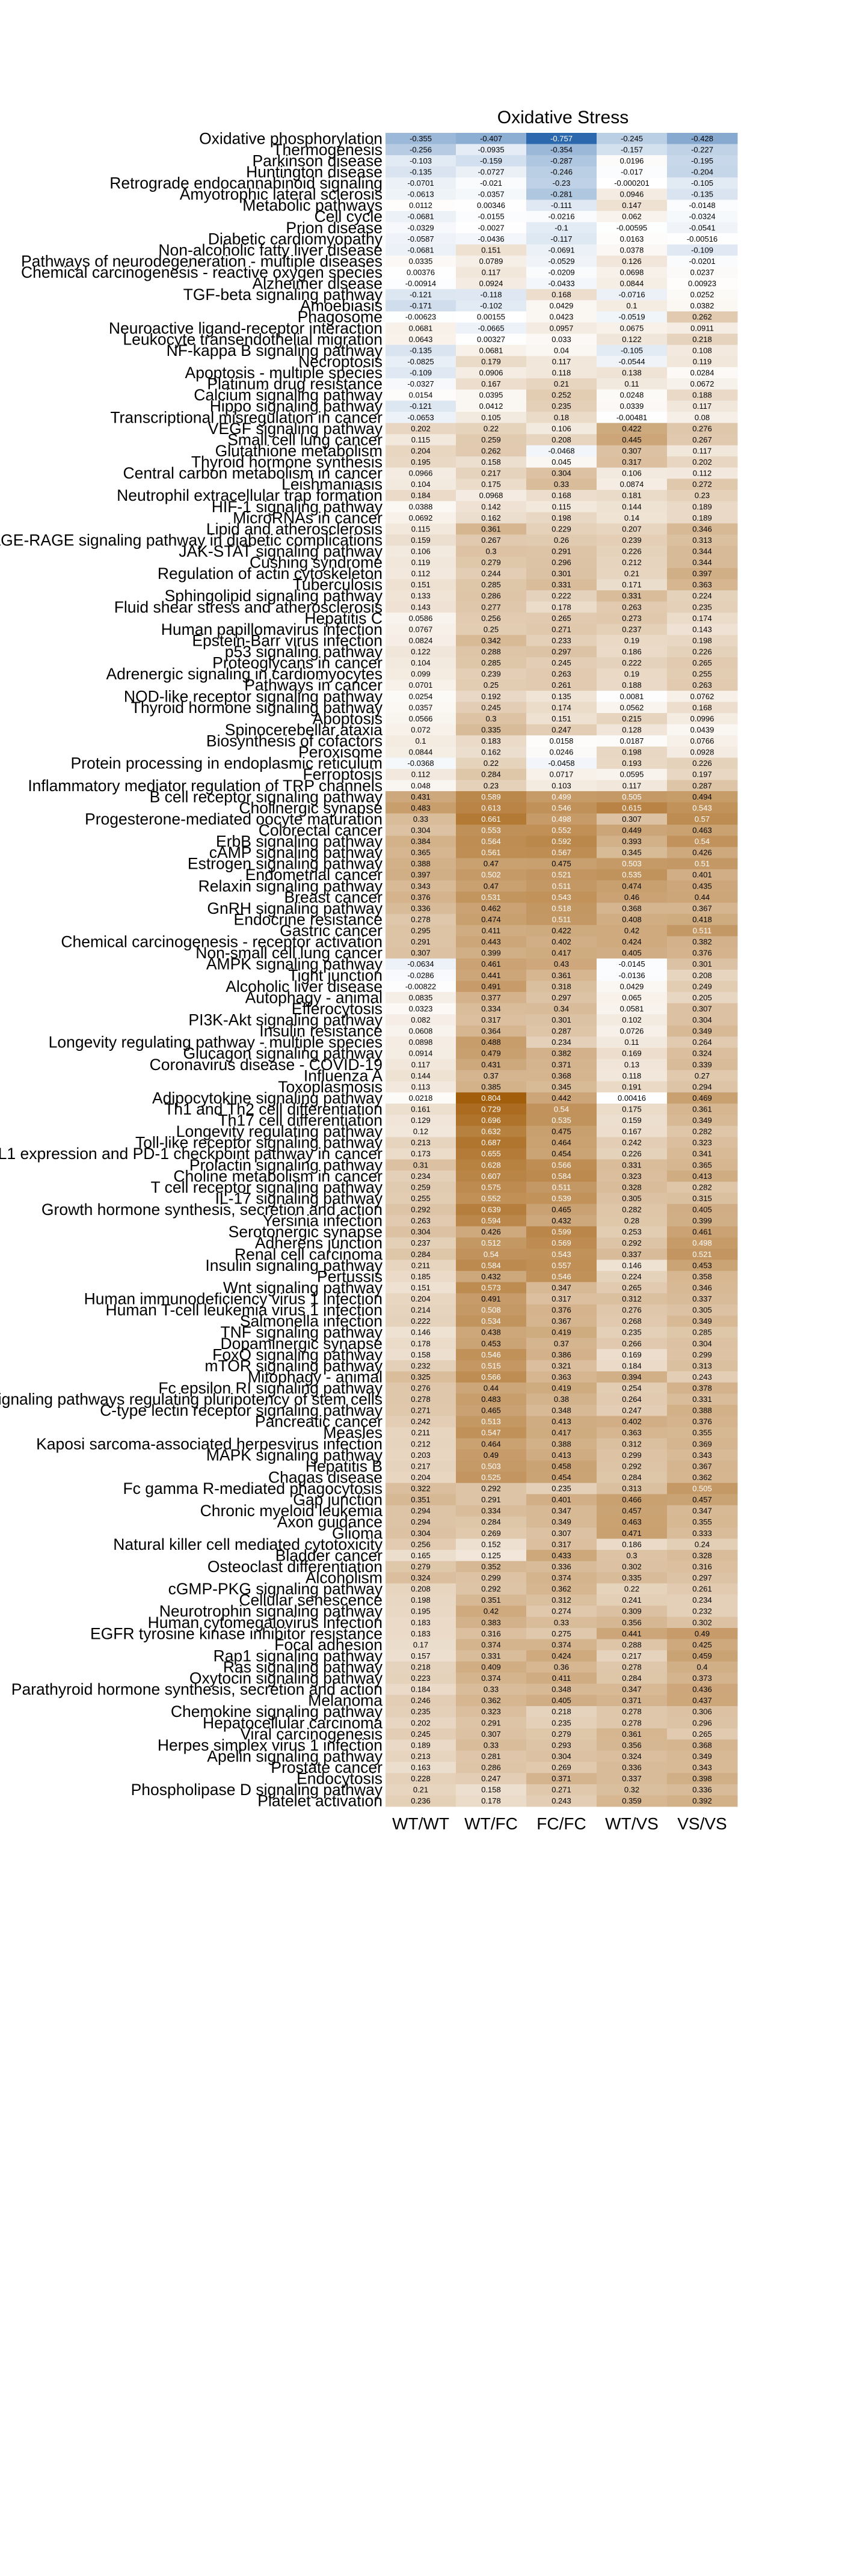  What do you see at coordinates (421, 1343) in the screenshot?
I see `cell-value-label: 0.178` at bounding box center [421, 1343].